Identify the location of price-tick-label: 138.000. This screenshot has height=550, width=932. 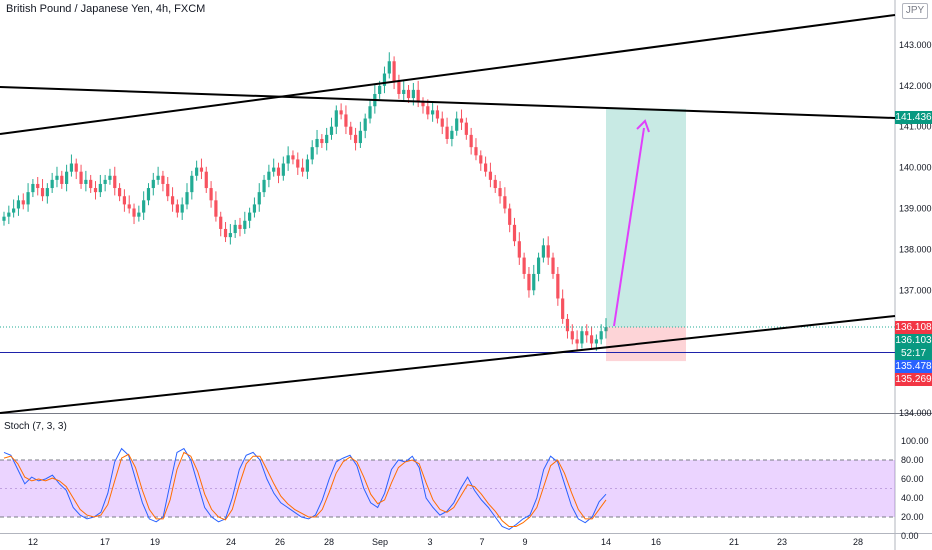
(915, 249).